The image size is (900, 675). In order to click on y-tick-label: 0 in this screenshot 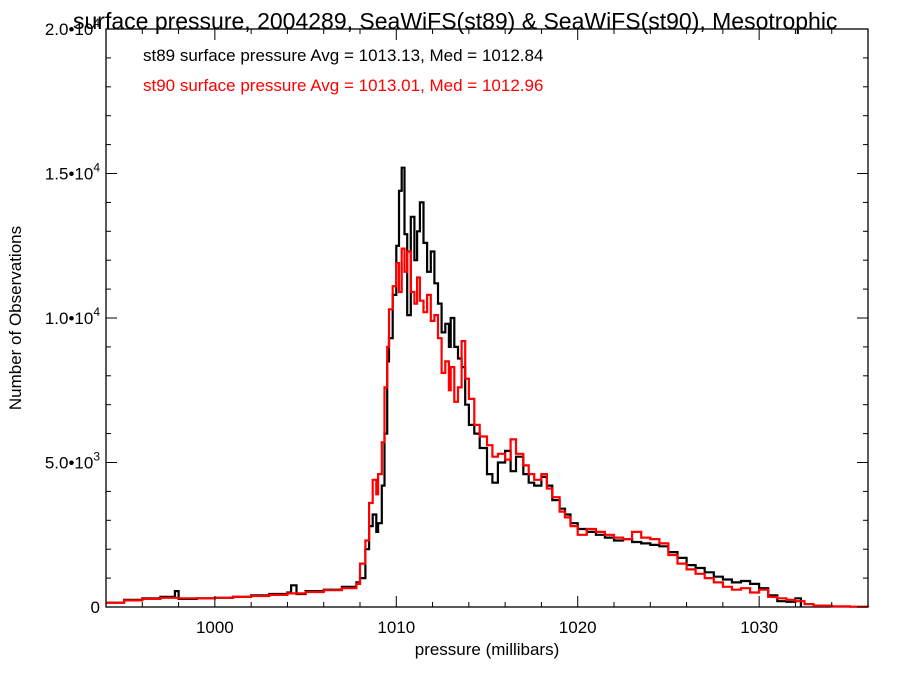, I will do `click(95, 607)`.